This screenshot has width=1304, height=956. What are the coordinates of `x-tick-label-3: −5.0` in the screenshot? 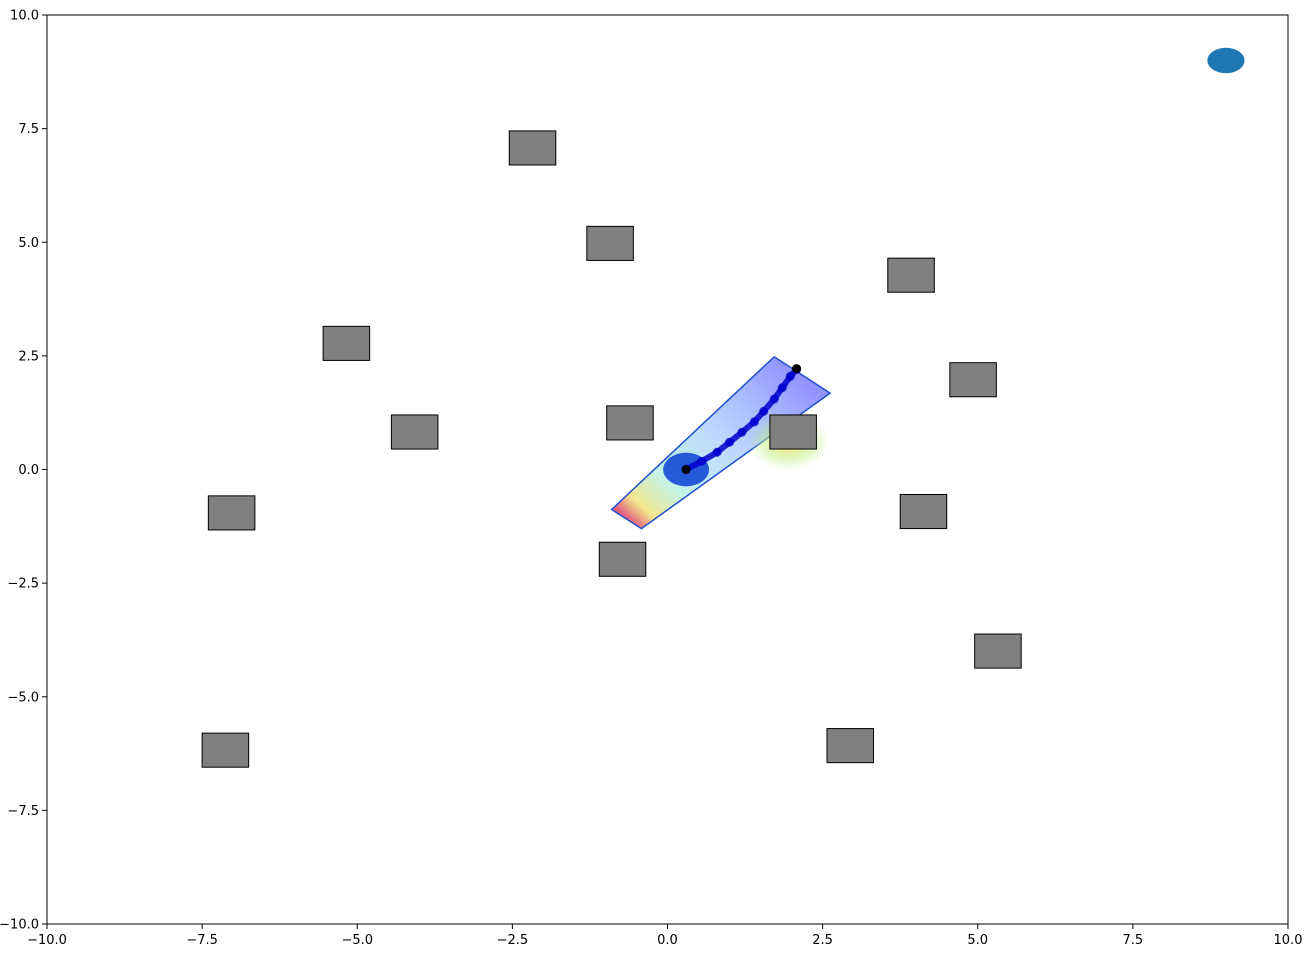 It's located at (357, 940).